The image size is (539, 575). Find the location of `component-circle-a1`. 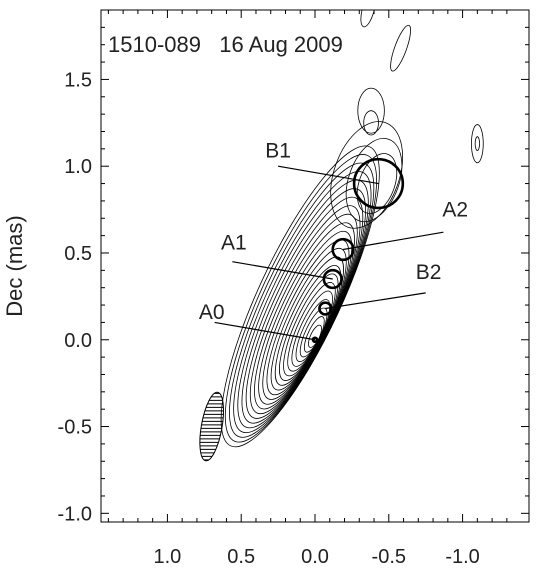

component-circle-a1 is located at coordinates (332, 279).